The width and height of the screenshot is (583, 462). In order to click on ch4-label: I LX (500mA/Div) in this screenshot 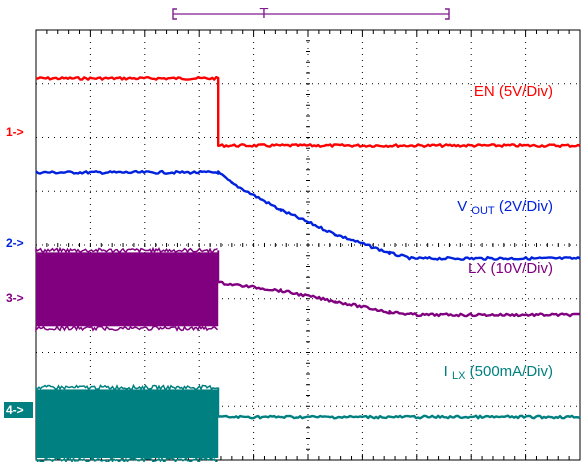, I will do `click(498, 373)`.